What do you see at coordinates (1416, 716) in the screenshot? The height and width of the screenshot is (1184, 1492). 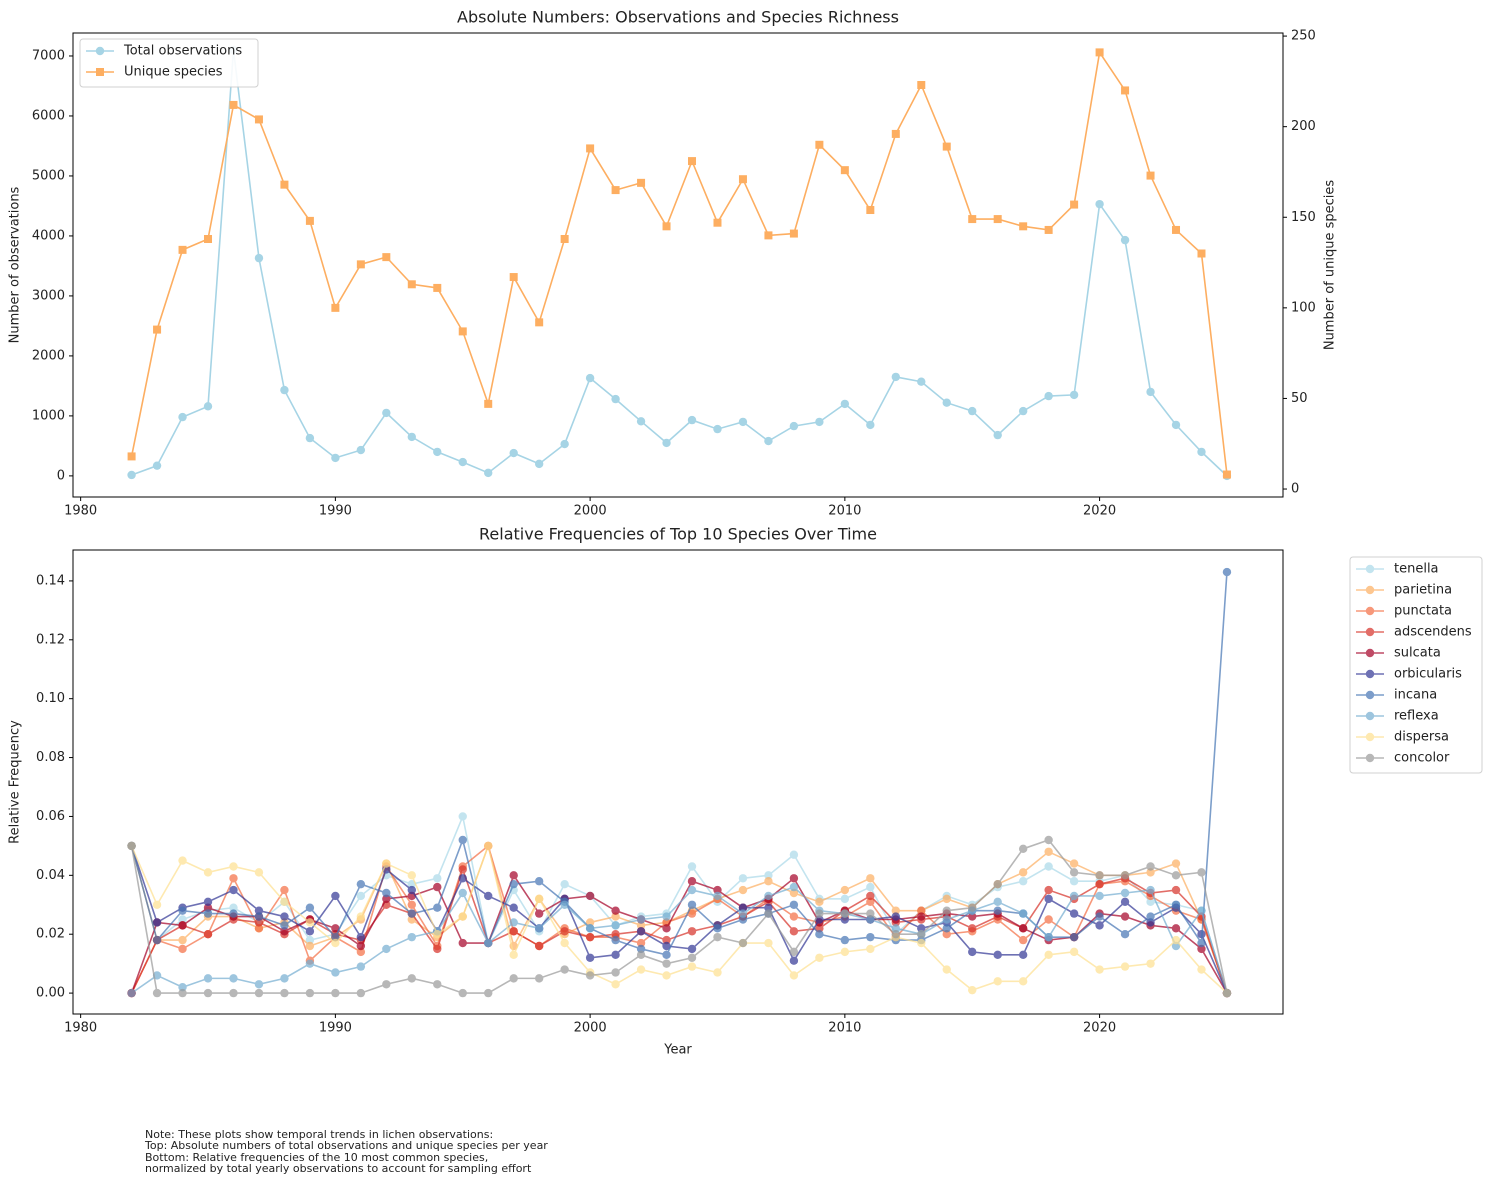 I see `legend-label: reflexa` at bounding box center [1416, 716].